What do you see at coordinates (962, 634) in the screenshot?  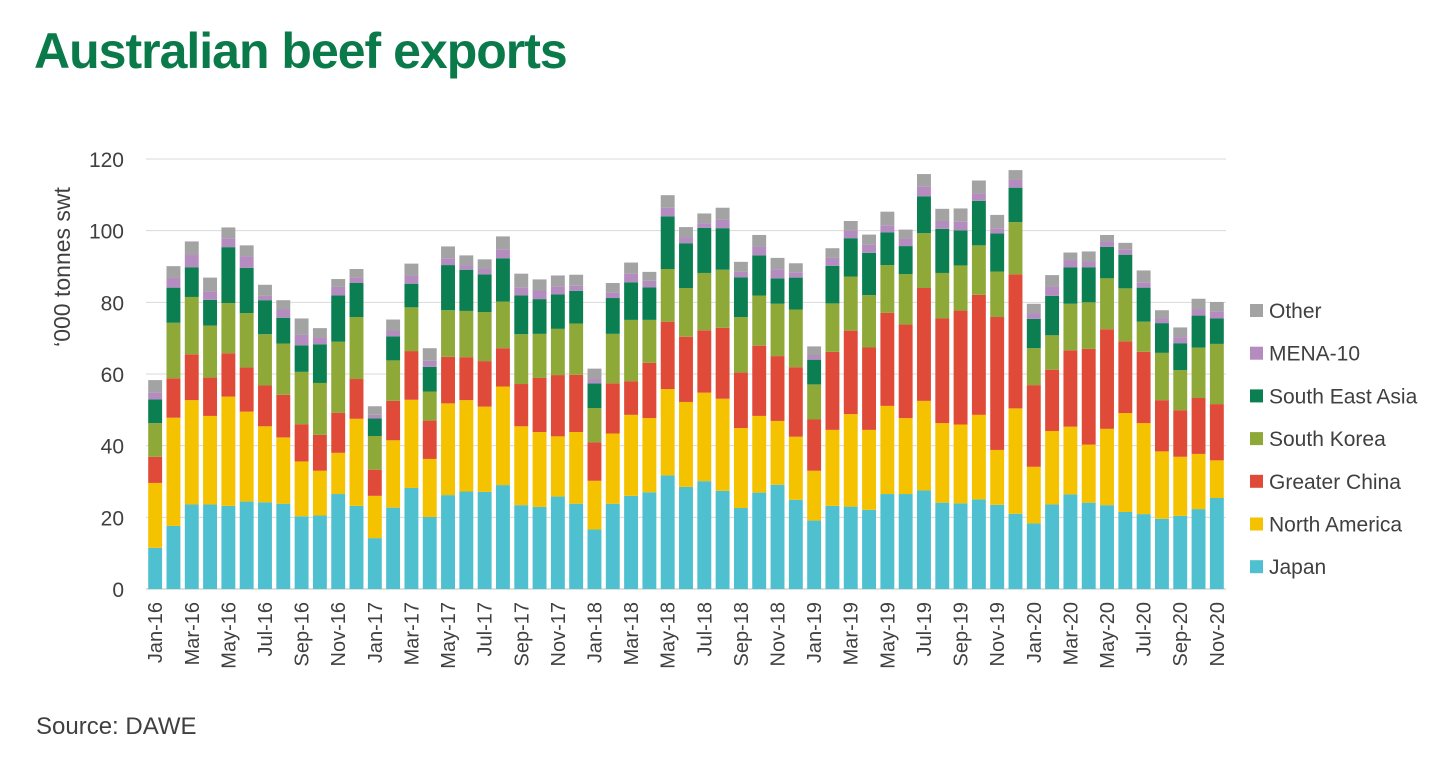 I see `x-tick-label: Sep-19` at bounding box center [962, 634].